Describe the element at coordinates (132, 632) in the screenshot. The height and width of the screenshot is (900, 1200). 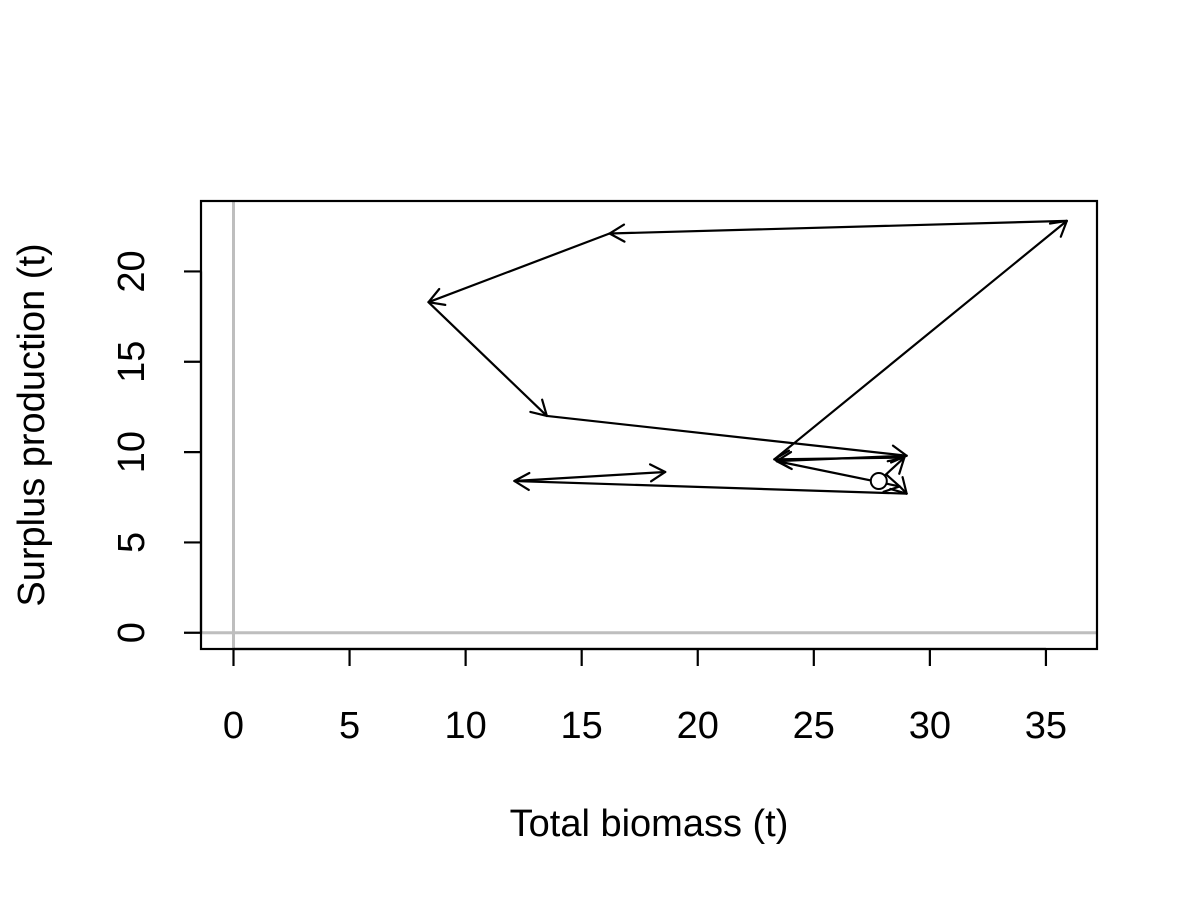
I see `y-tick-label: 0` at that location.